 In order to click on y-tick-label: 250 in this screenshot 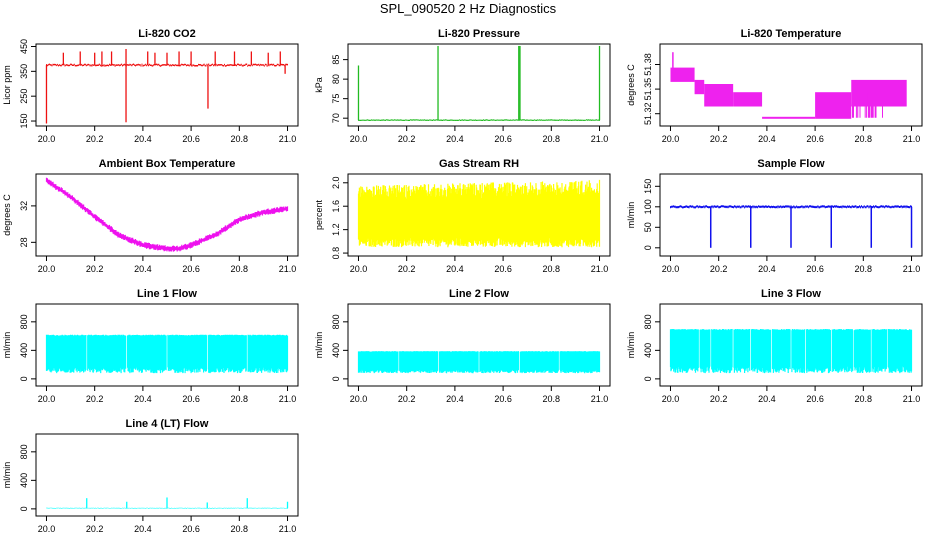, I will do `click(24, 96)`.